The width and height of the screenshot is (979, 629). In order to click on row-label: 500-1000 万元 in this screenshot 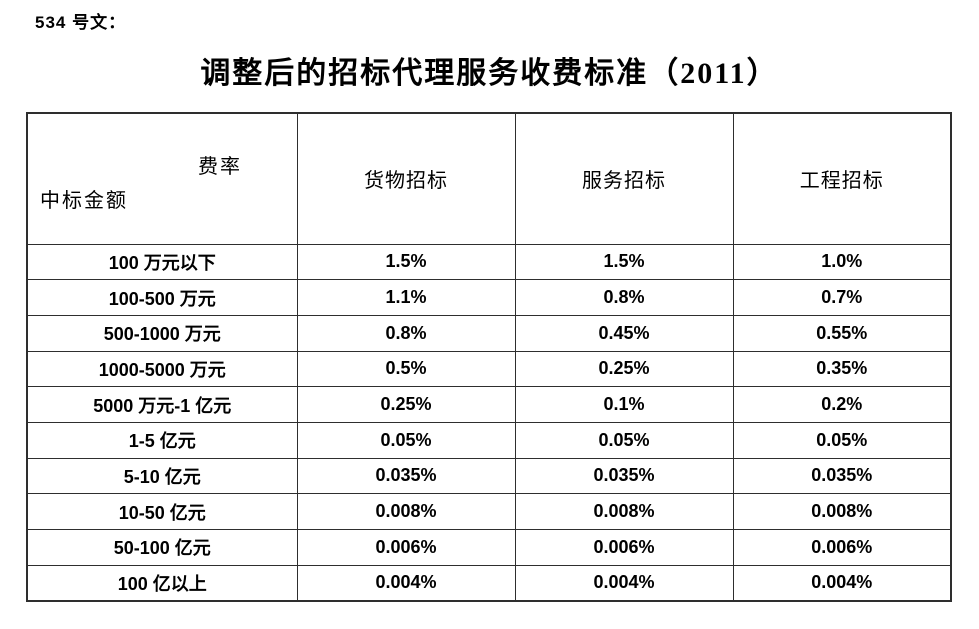, I will do `click(162, 333)`.